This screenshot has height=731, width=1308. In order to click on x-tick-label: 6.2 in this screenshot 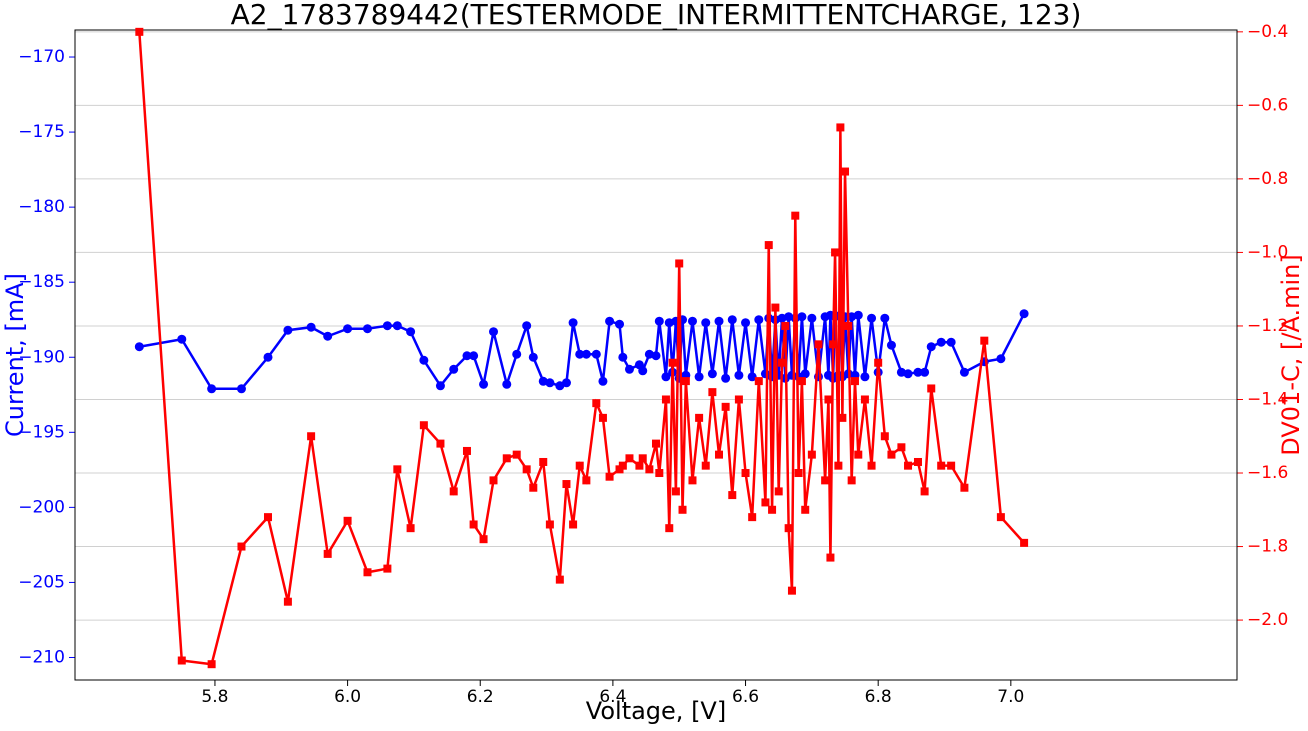, I will do `click(480, 697)`.